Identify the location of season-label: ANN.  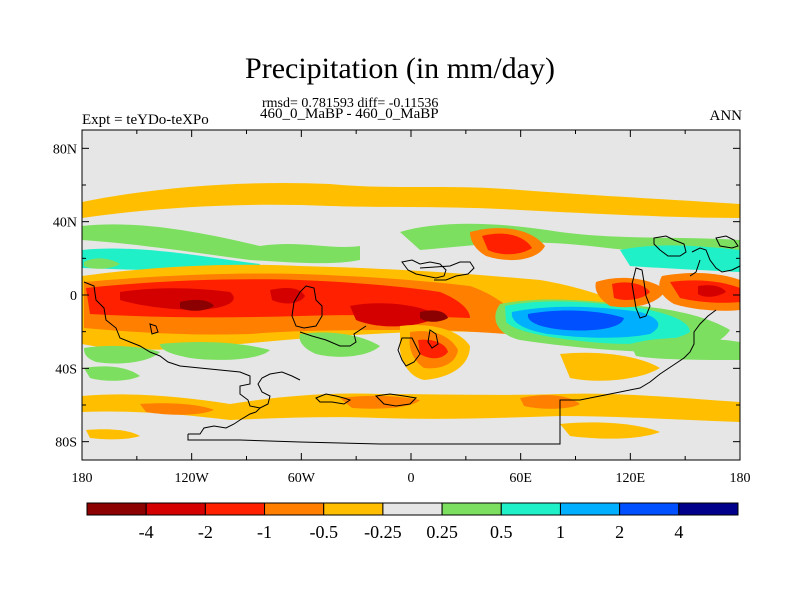
(726, 116).